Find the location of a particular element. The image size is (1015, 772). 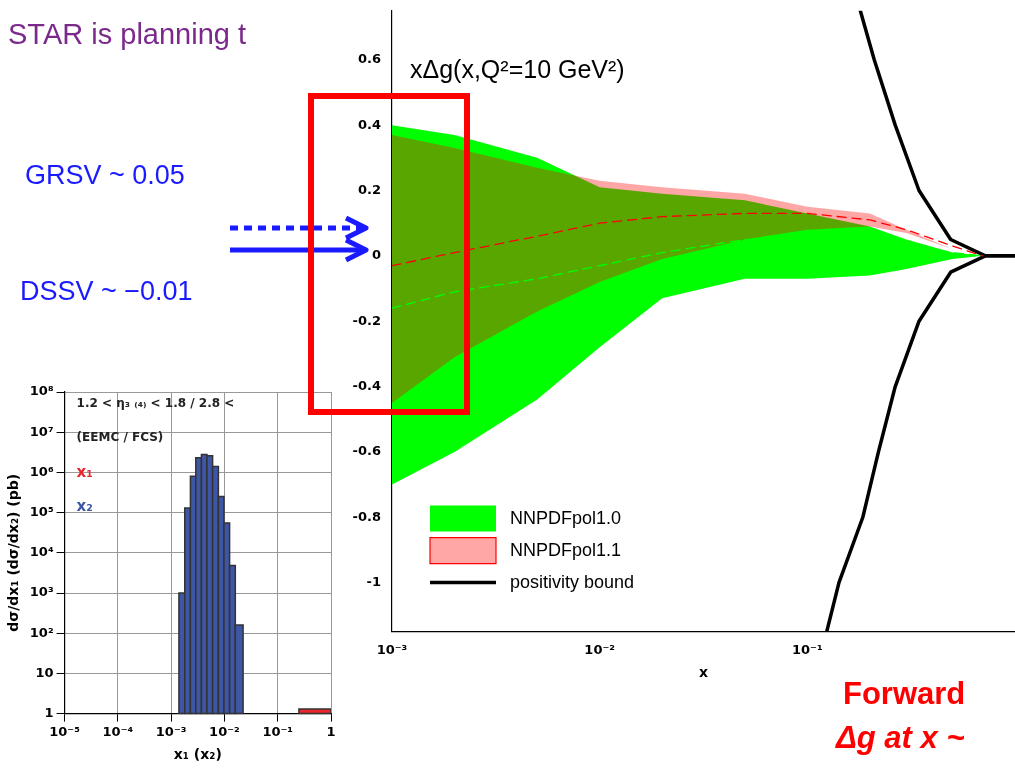

text: Δg at x ~ is located at coordinates (900, 738).